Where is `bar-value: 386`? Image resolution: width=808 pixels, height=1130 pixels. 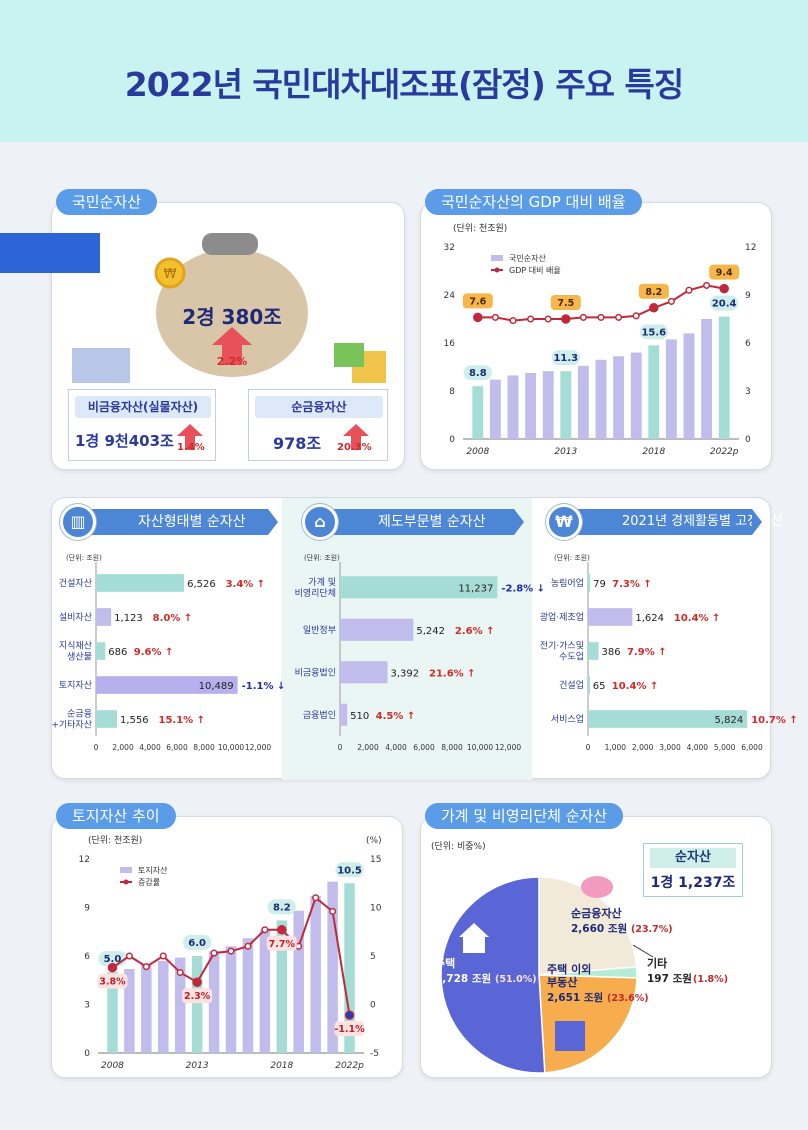 bar-value: 386 is located at coordinates (611, 652).